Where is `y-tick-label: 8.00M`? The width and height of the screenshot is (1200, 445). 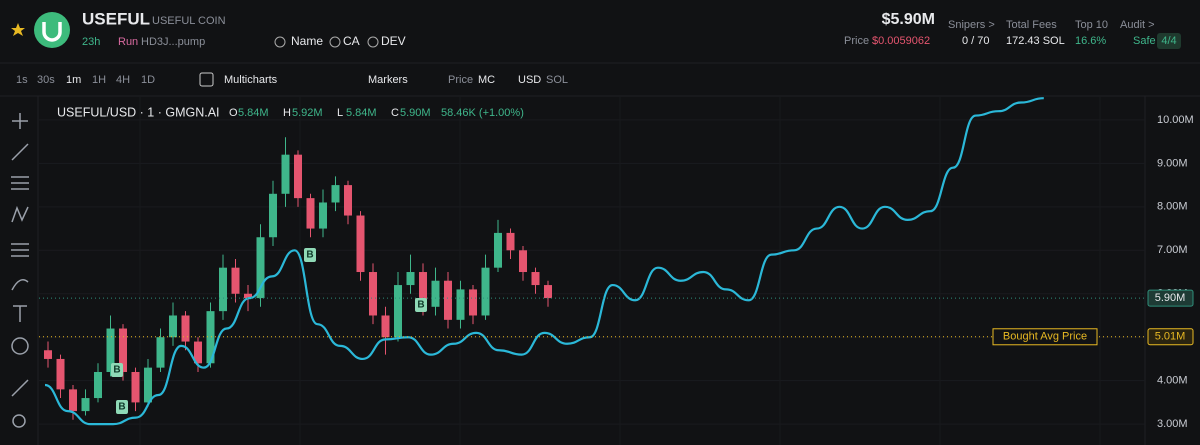
y-tick-label: 8.00M is located at coordinates (1172, 207).